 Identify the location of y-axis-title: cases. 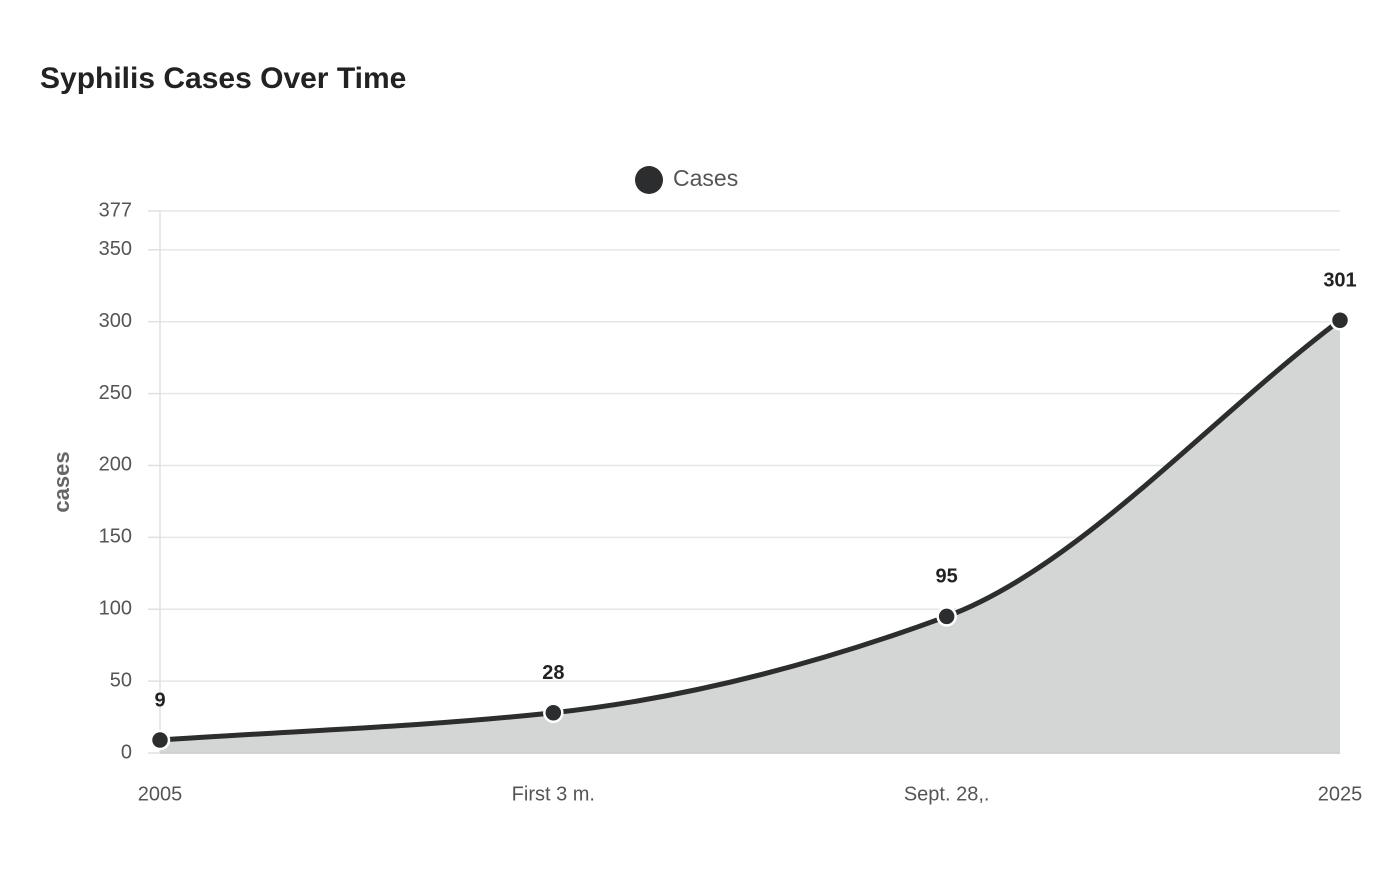
(61, 481).